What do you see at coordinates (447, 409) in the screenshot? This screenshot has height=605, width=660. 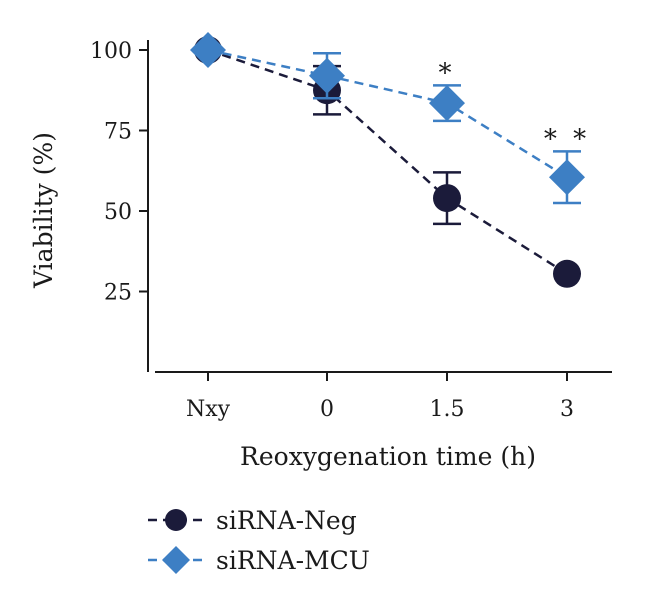 I see `x-tick-label: 1.5` at bounding box center [447, 409].